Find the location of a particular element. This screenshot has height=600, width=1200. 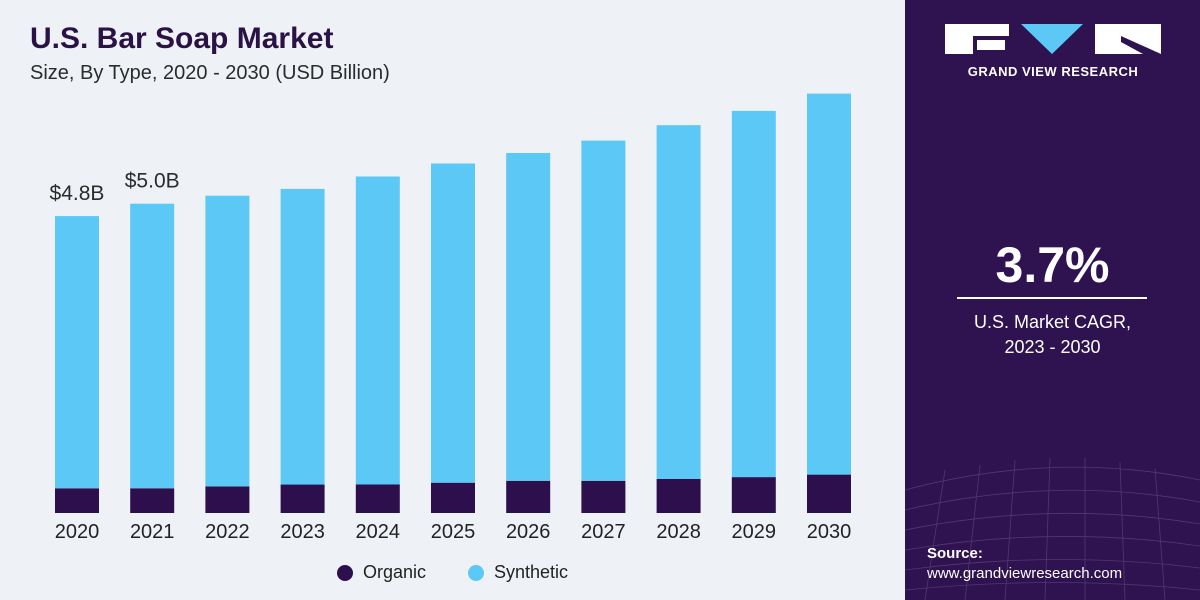

cagr-value: 3.7% is located at coordinates (1052, 265).